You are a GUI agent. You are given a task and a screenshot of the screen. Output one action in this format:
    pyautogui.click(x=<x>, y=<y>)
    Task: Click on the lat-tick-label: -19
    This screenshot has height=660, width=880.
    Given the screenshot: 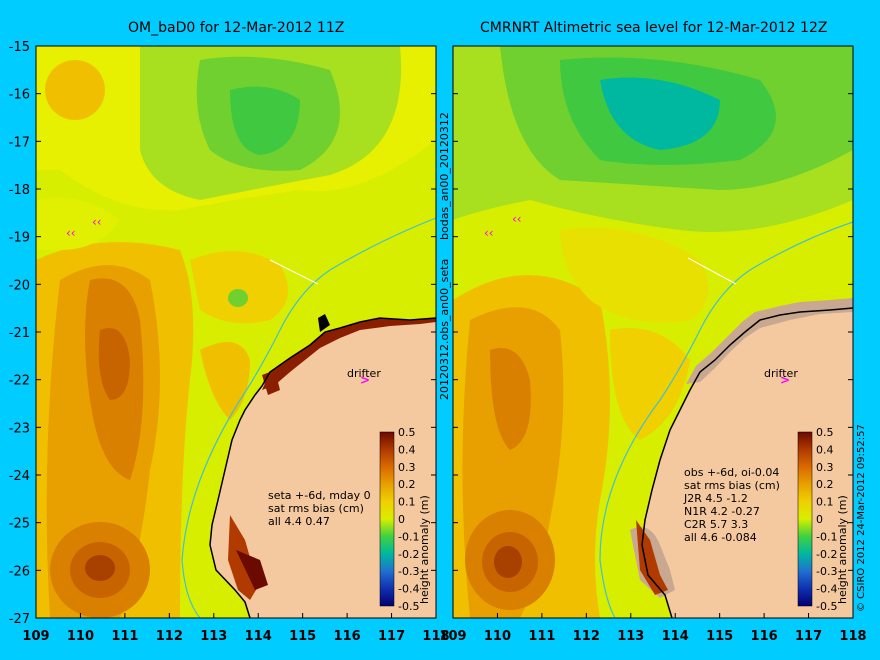 What is the action you would take?
    pyautogui.click(x=19, y=238)
    